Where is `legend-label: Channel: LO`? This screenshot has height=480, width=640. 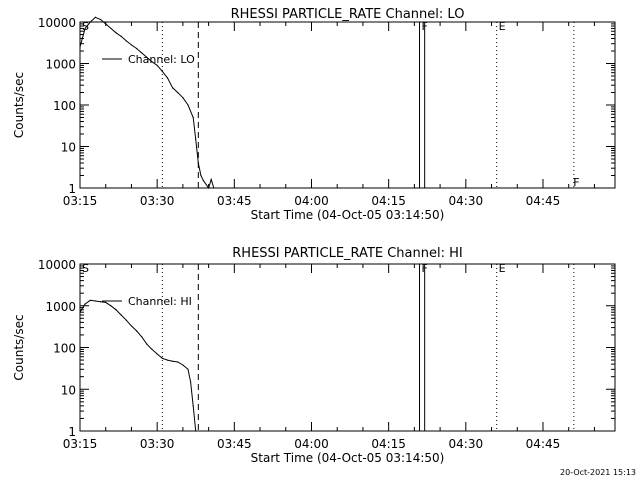 legend-label: Channel: LO is located at coordinates (161, 59).